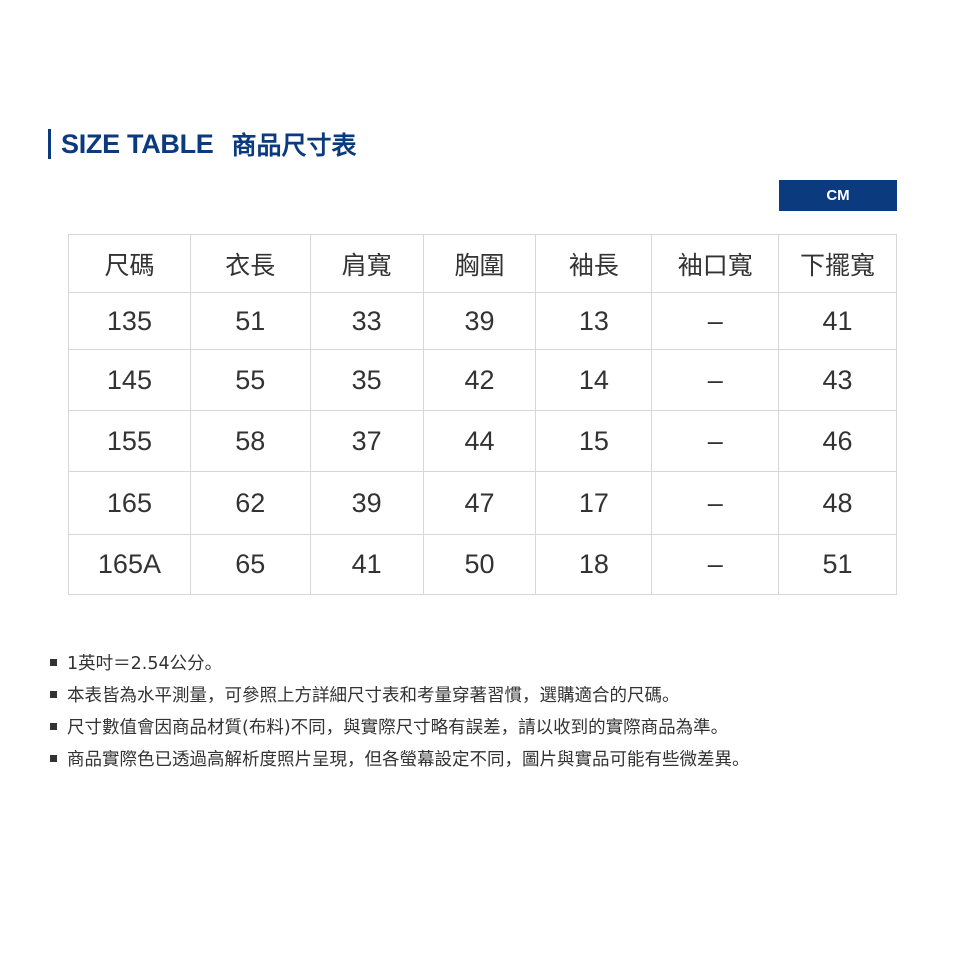 The width and height of the screenshot is (960, 960). Describe the element at coordinates (400, 662) in the screenshot. I see `note-item: 1英吋＝2.54公分。` at that location.